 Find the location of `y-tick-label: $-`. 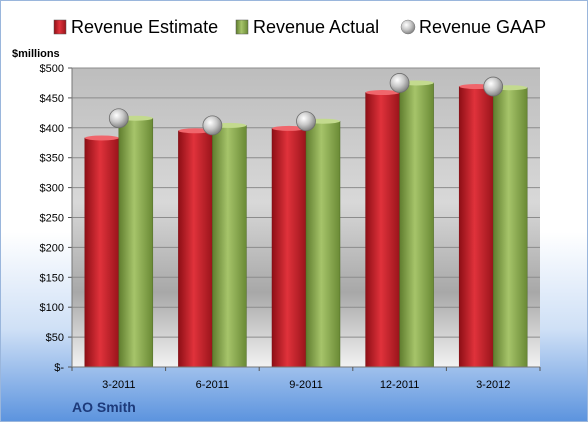

y-tick-label: $- is located at coordinates (59, 368).